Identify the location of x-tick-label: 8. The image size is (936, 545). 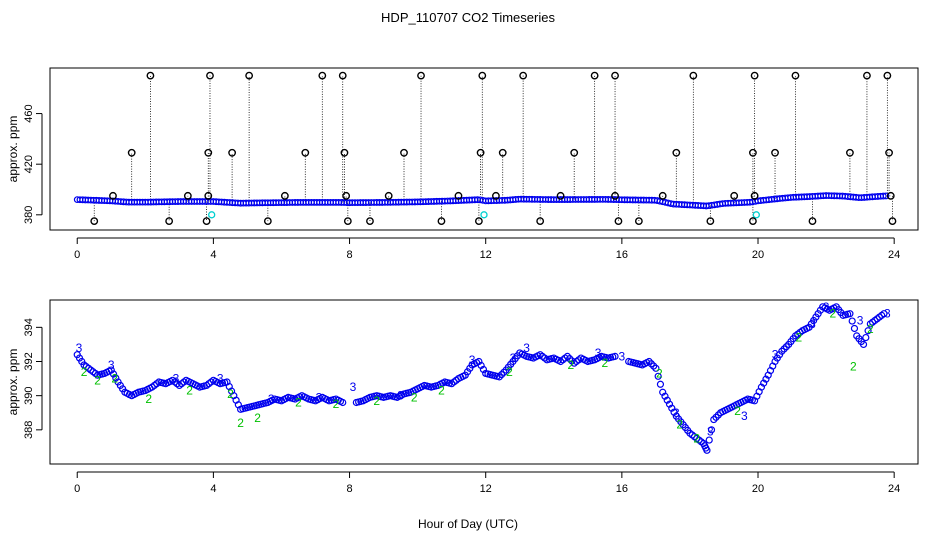
(349, 255).